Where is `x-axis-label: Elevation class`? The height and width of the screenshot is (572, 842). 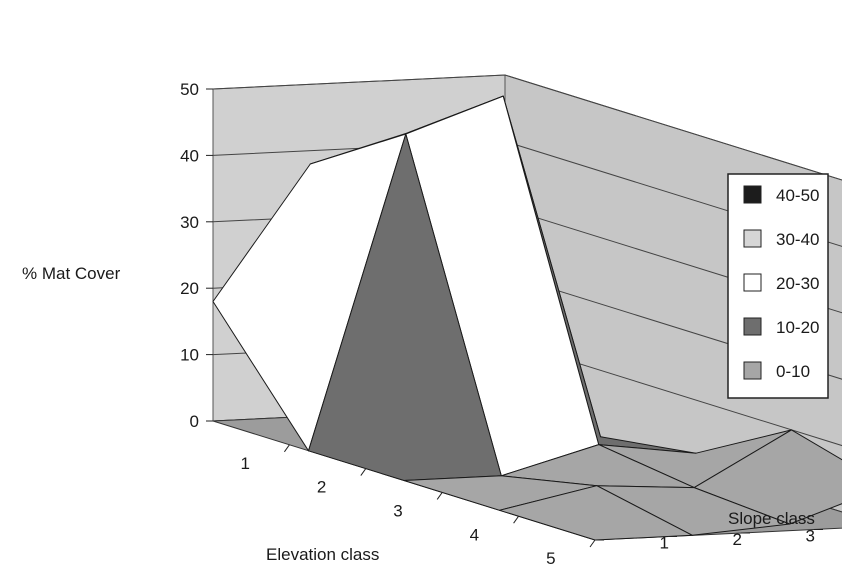 x-axis-label: Elevation class is located at coordinates (322, 554).